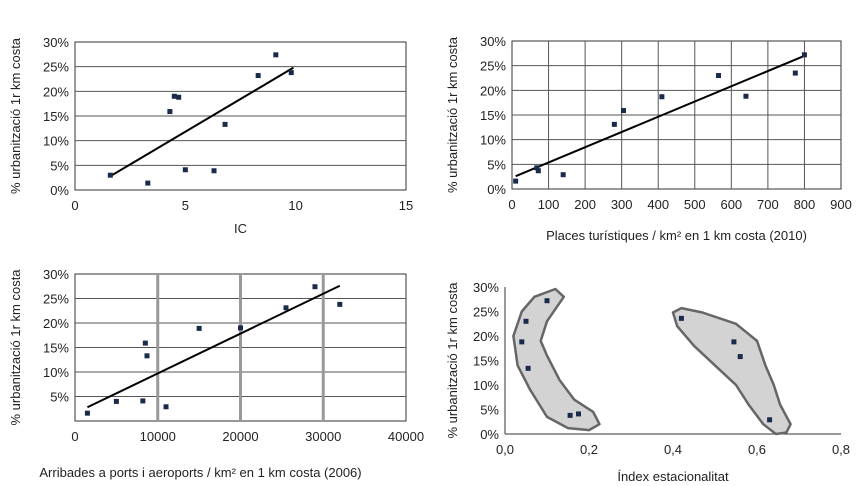 This screenshot has height=486, width=862. What do you see at coordinates (805, 204) in the screenshot?
I see `x-tick-label: 800` at bounding box center [805, 204].